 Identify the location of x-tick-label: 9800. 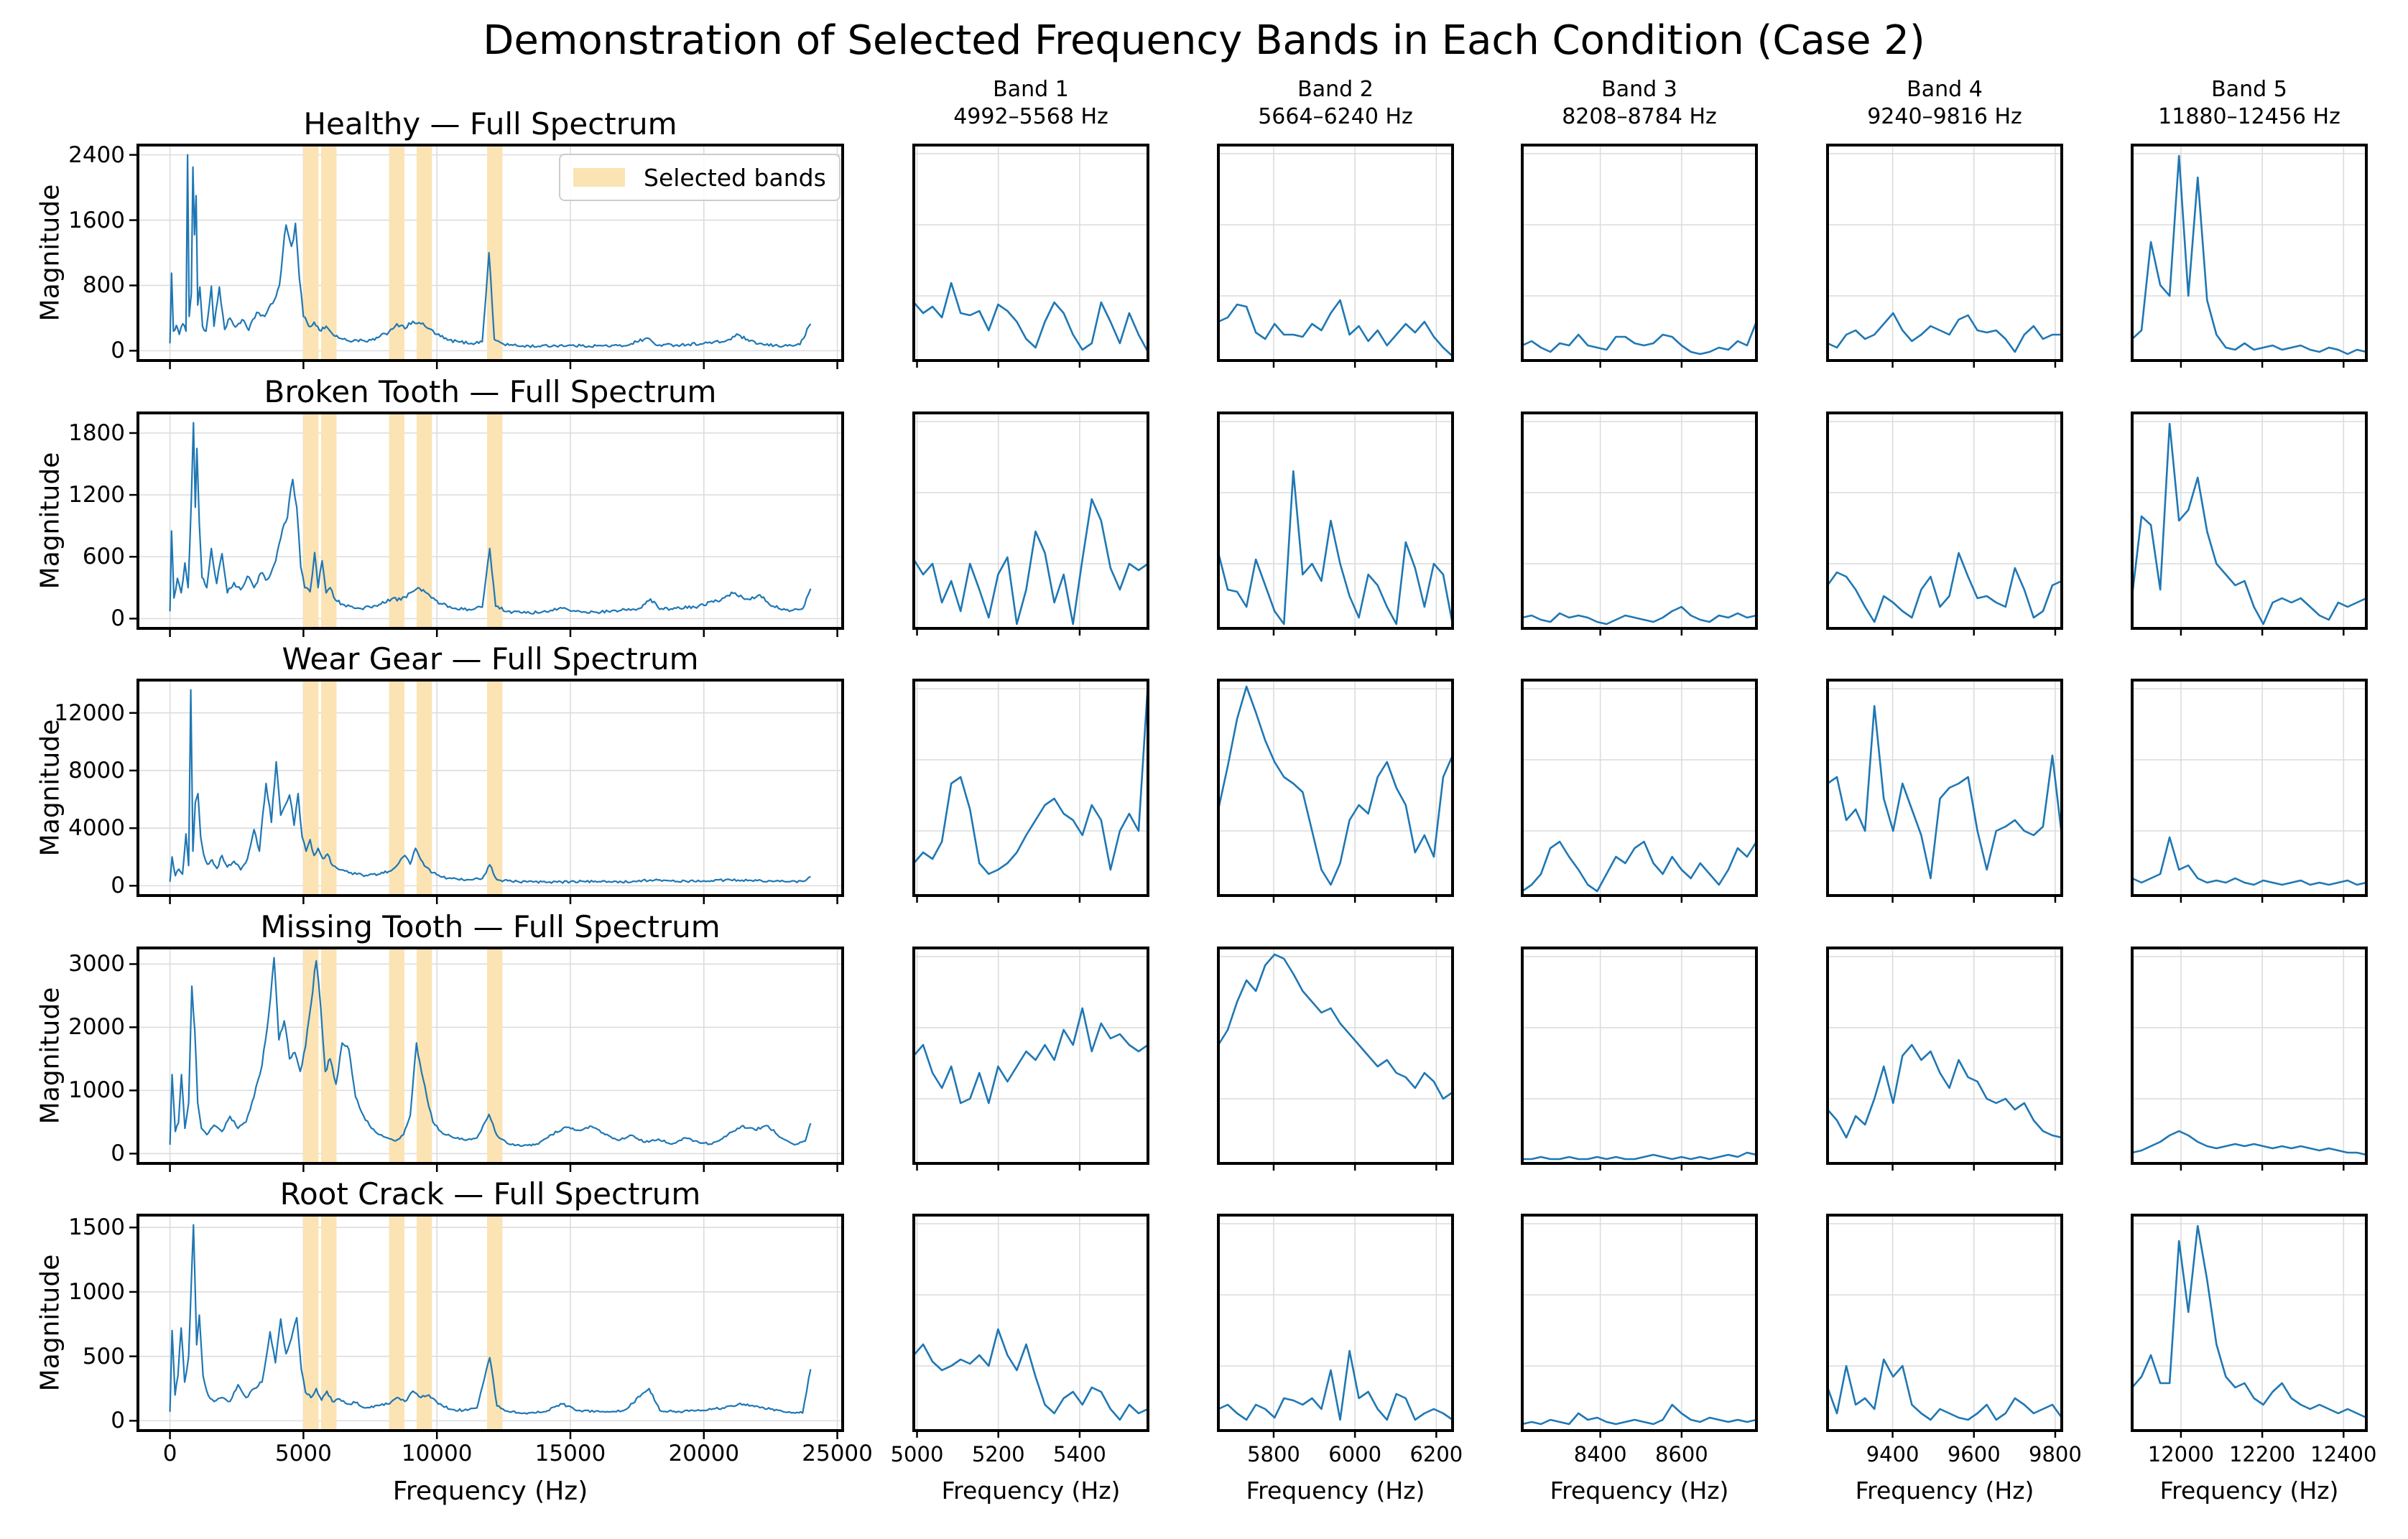
(2055, 1454).